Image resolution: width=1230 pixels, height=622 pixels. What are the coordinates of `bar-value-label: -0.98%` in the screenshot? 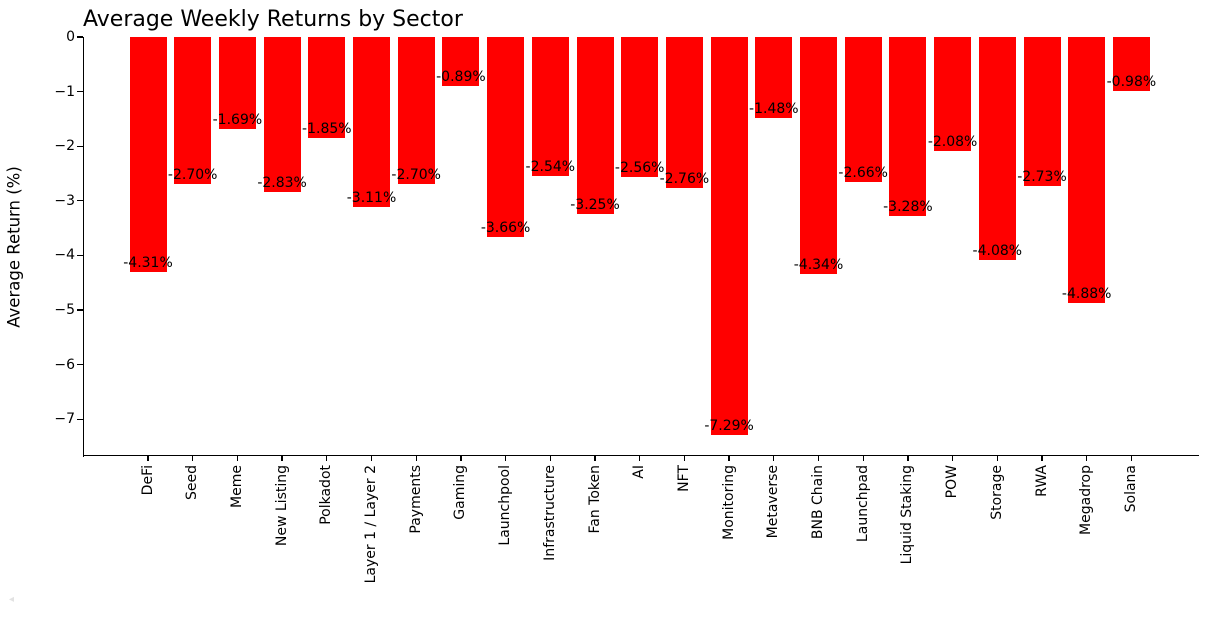 It's located at (1131, 82).